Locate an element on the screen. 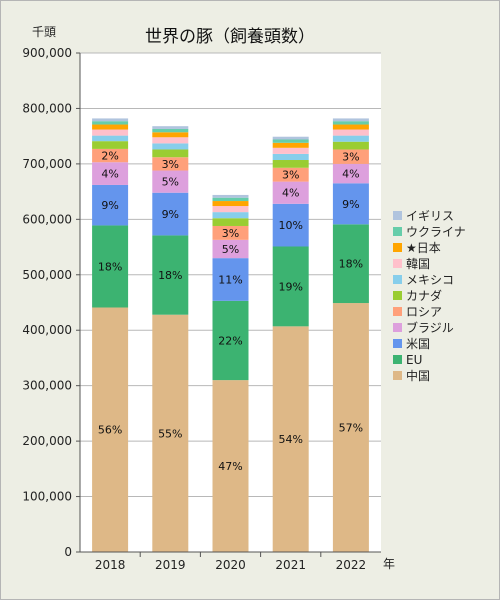 The width and height of the screenshot is (500, 601). x-tick-label: 2021 is located at coordinates (290, 565).